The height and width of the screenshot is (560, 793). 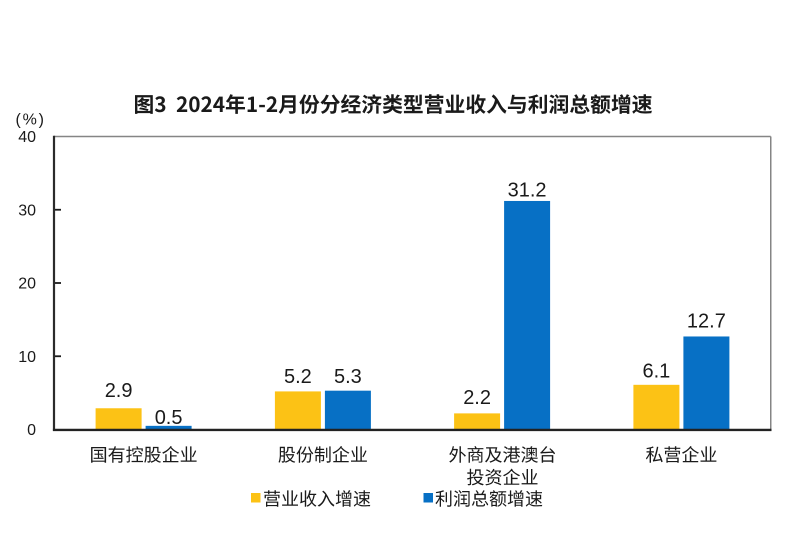 What do you see at coordinates (27, 284) in the screenshot?
I see `svg-text: 20` at bounding box center [27, 284].